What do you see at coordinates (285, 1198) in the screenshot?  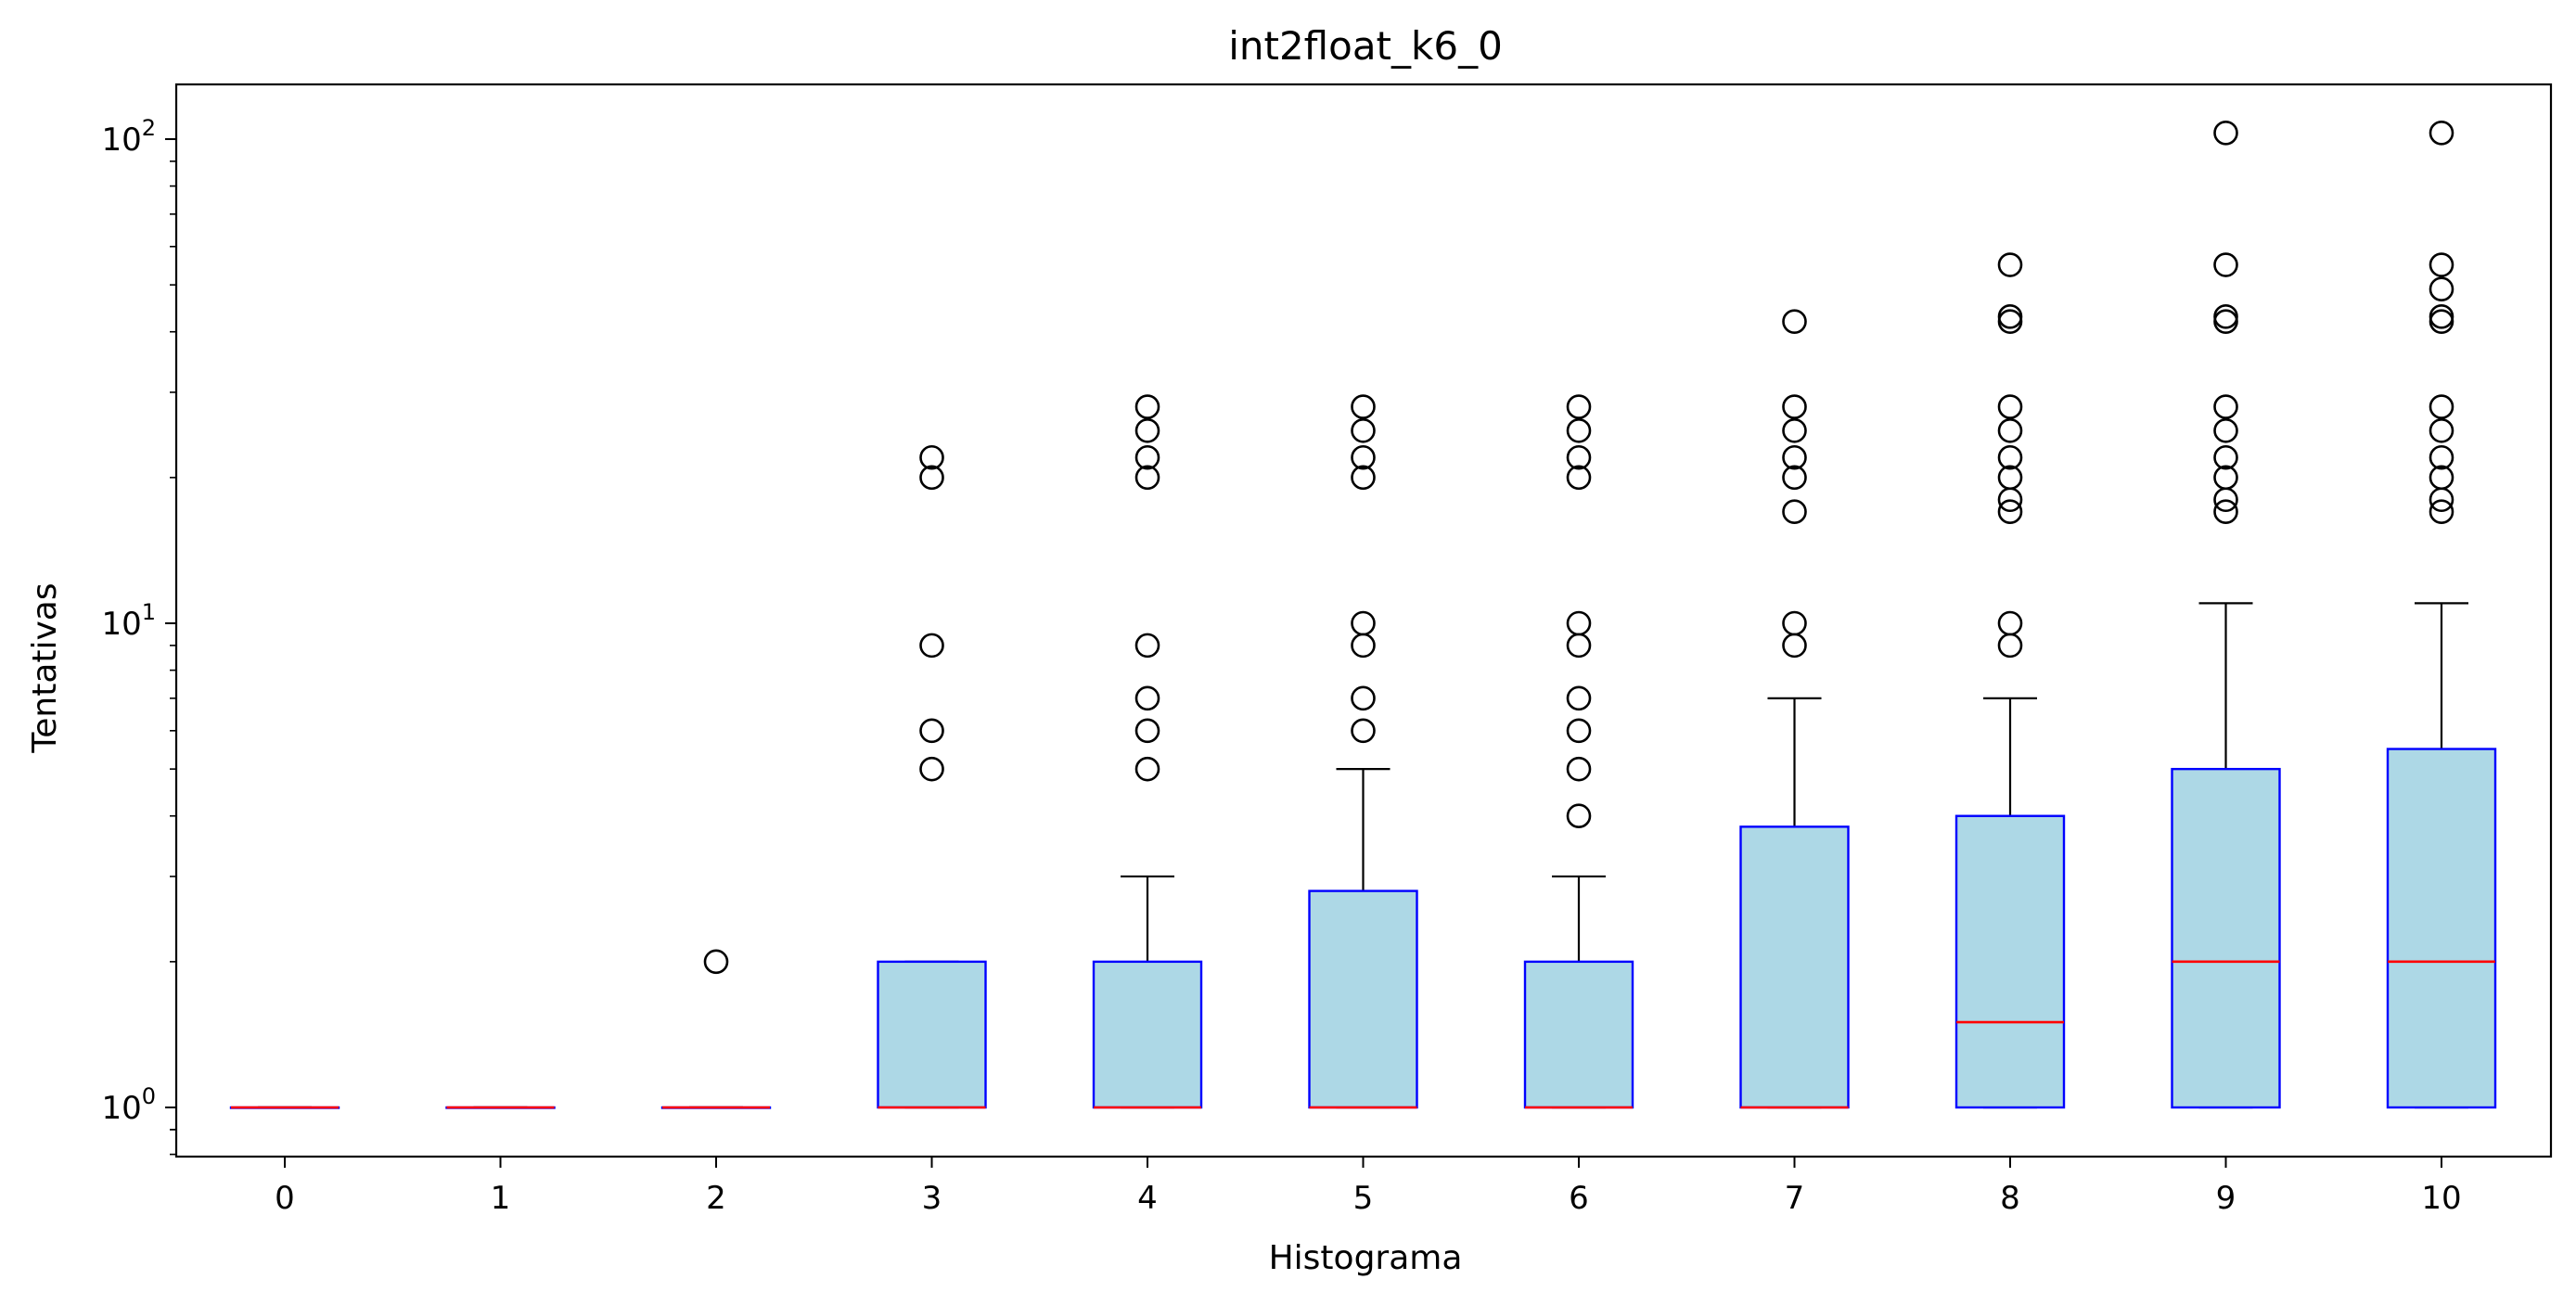 I see `x-tick-label: 0` at bounding box center [285, 1198].